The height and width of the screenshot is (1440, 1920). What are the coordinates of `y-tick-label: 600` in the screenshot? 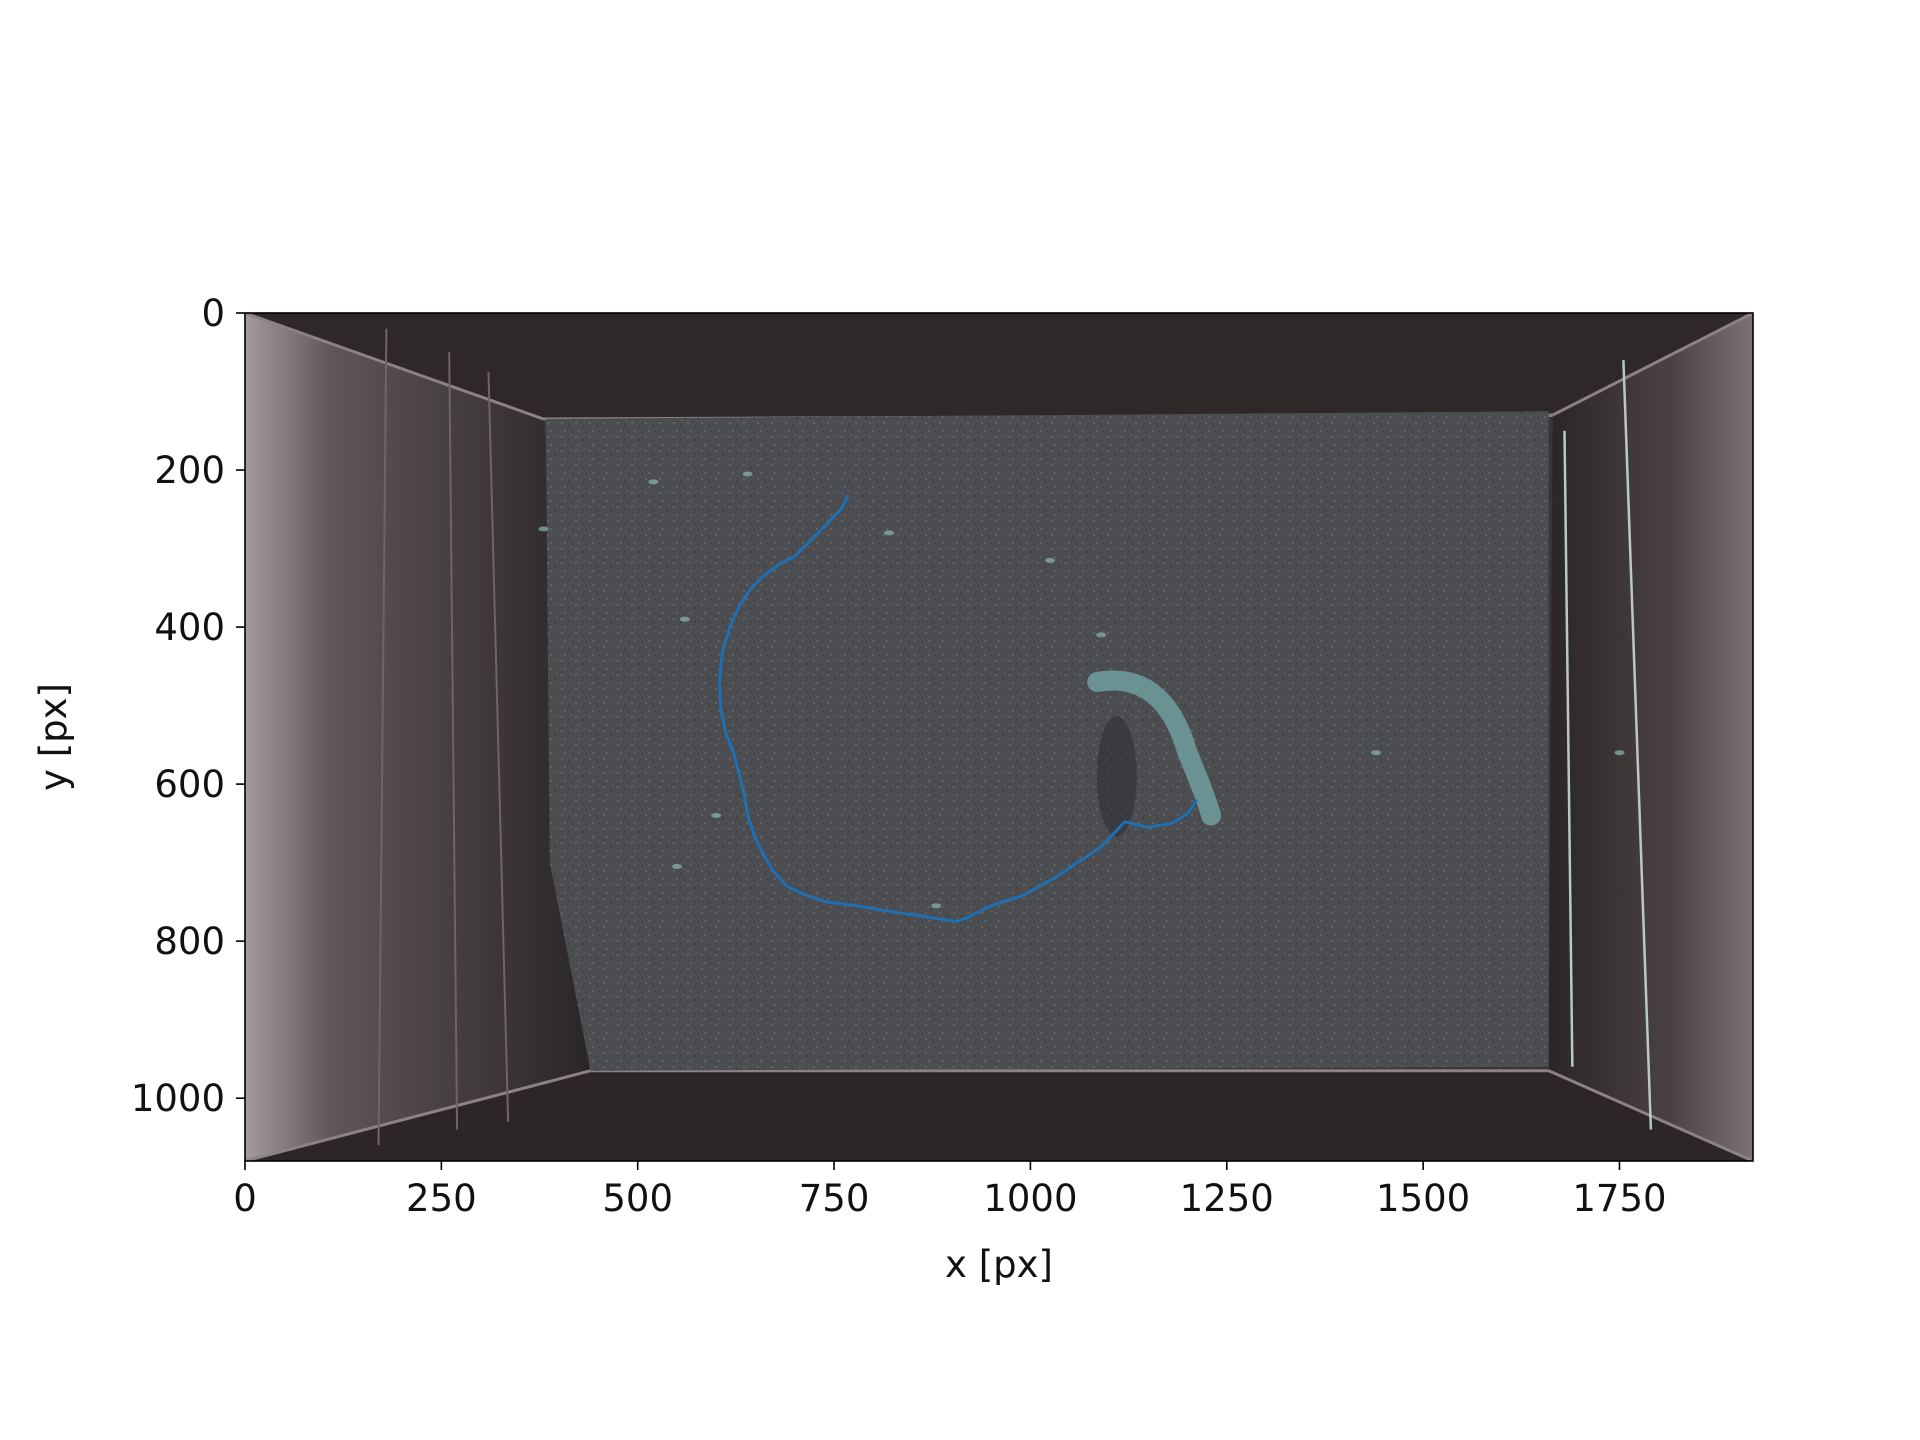 It's located at (189, 784).